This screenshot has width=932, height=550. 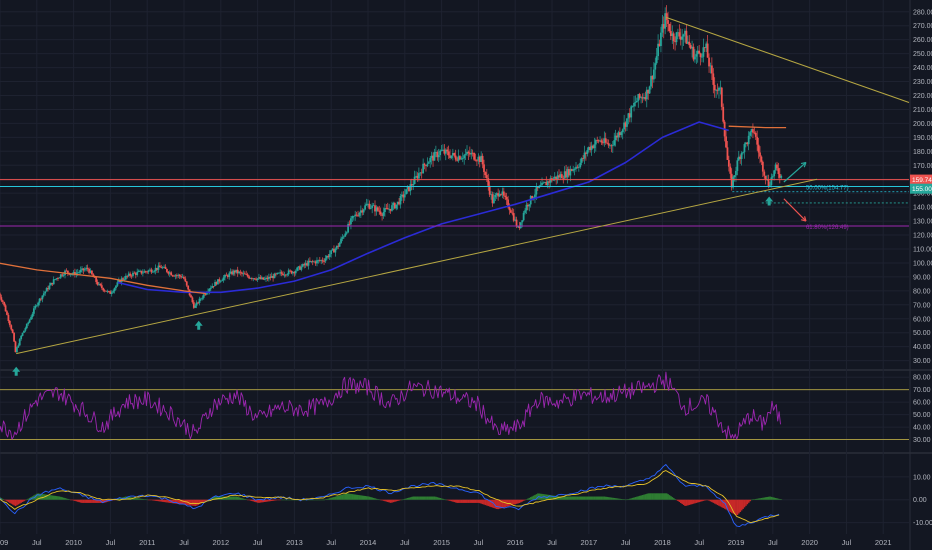 I want to click on macd-pane, so click(x=391, y=496).